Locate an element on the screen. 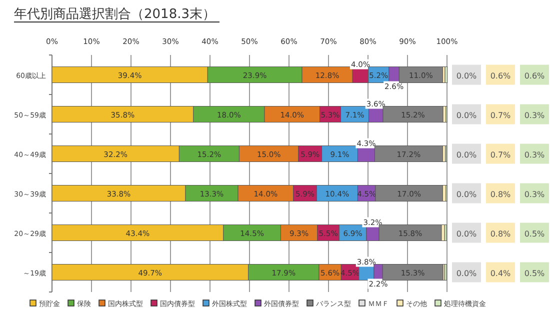 The height and width of the screenshot is (323, 550). bar is located at coordinates (446, 74).